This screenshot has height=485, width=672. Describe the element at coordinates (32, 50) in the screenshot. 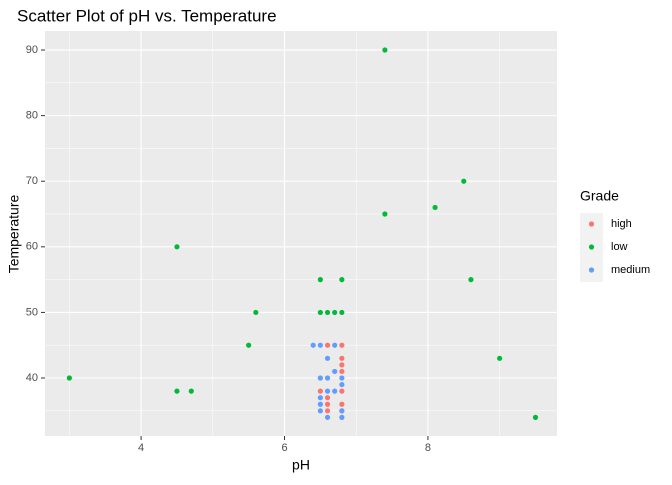

I see `y-tick-label: 90` at that location.